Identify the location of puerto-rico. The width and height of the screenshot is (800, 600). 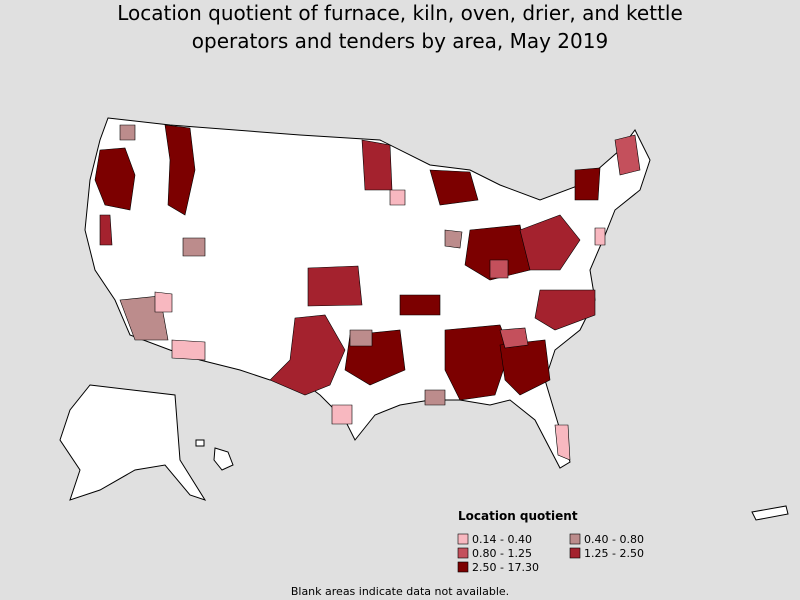
(770, 513).